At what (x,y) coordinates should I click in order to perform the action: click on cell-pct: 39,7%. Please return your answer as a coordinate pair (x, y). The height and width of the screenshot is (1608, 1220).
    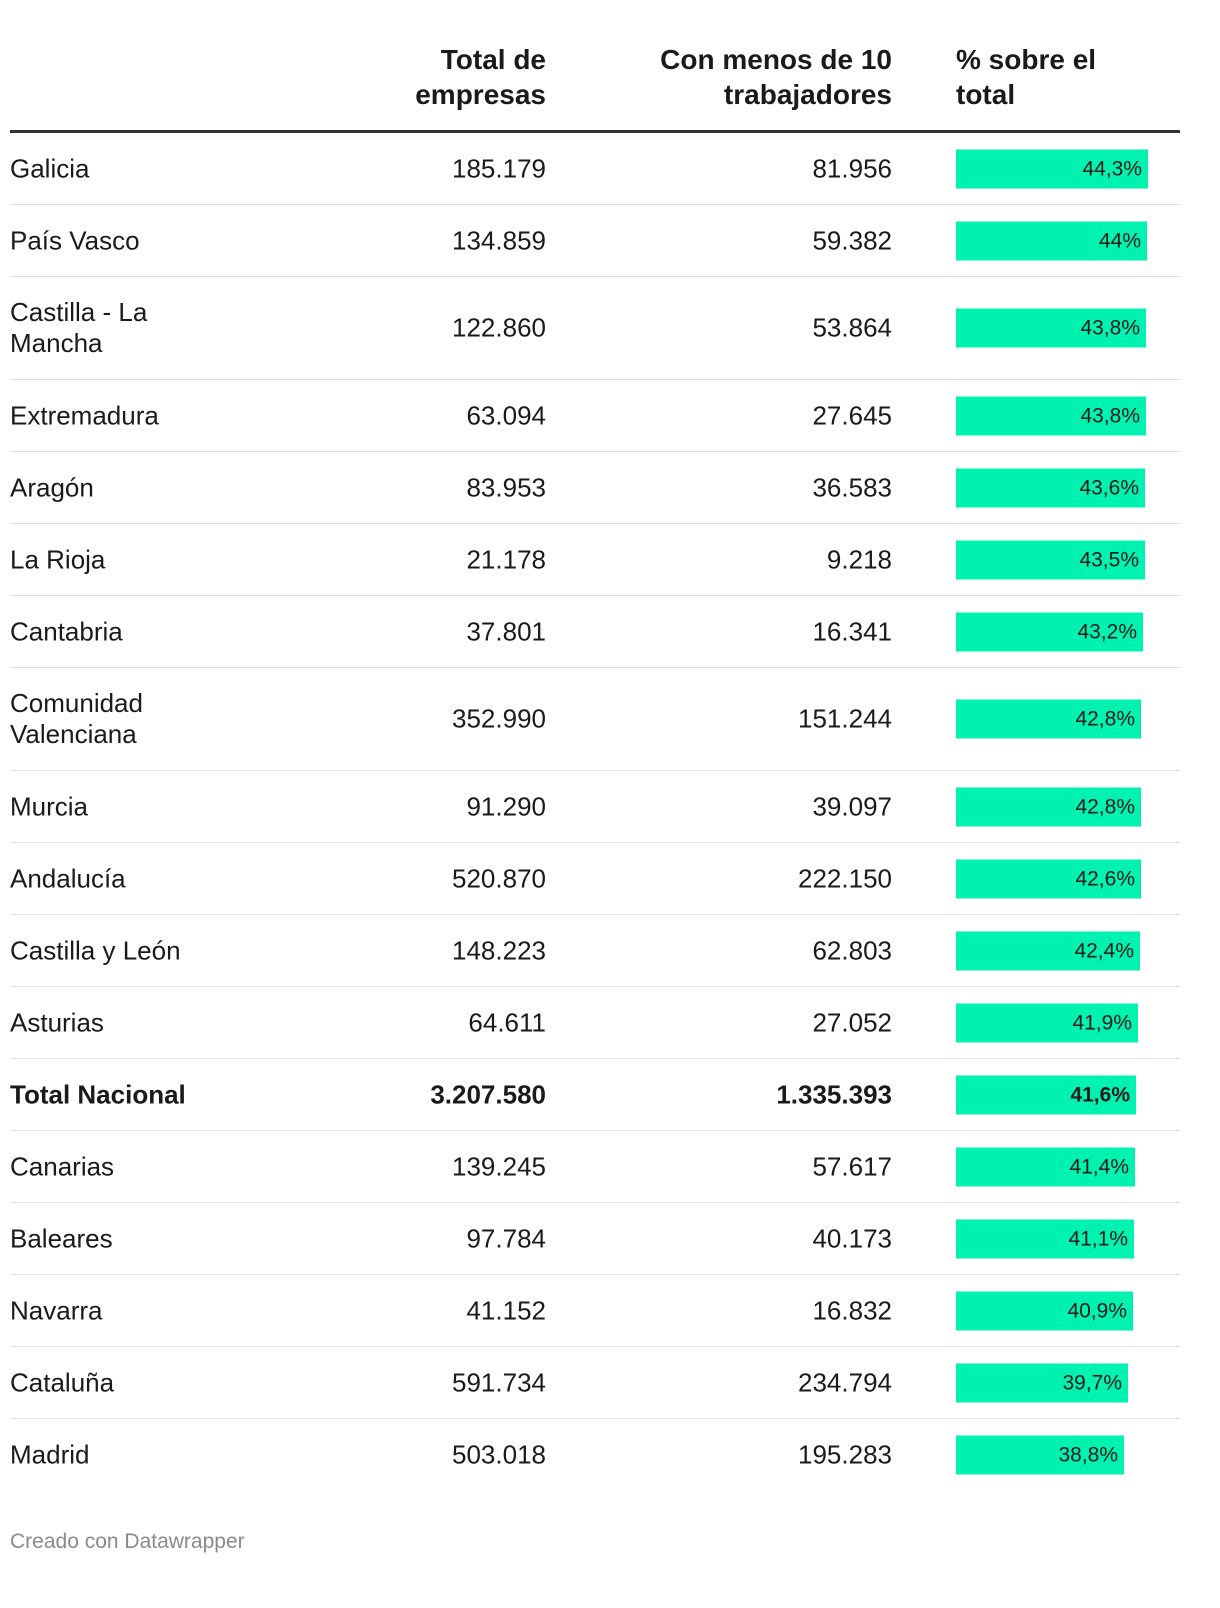
    Looking at the image, I should click on (1068, 1382).